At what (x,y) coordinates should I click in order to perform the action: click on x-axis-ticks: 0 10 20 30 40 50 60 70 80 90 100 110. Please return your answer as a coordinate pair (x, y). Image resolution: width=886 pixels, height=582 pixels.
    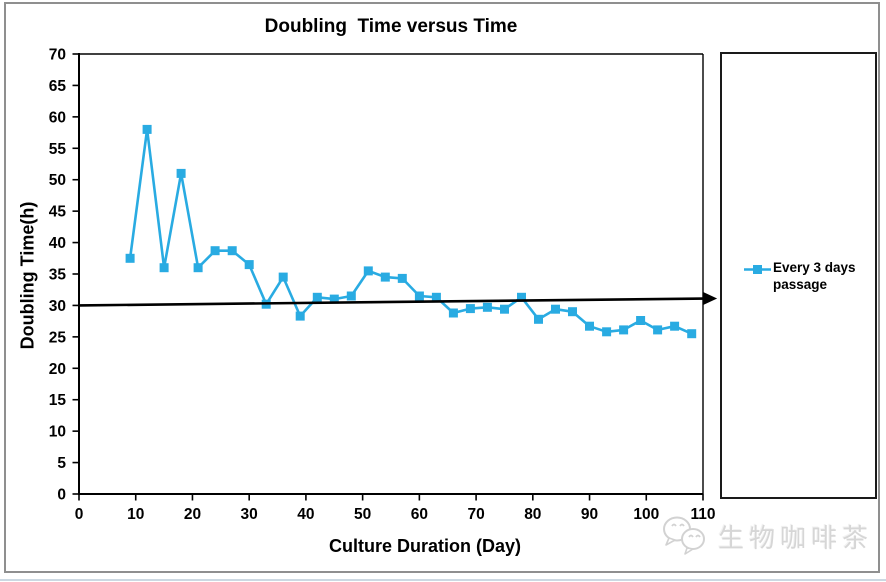
    Looking at the image, I should click on (395, 508).